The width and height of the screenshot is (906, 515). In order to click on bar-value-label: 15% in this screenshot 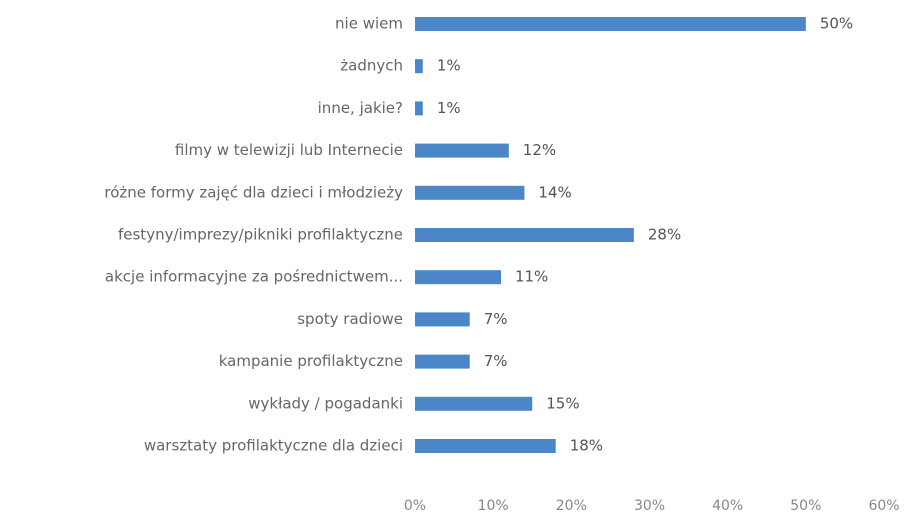, I will do `click(562, 403)`.